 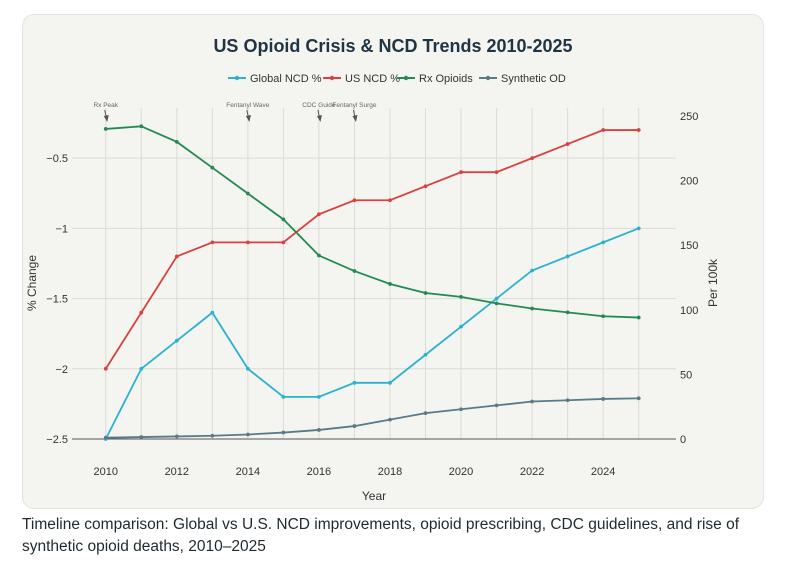 I want to click on y-tick-label-right: 150, so click(x=689, y=246).